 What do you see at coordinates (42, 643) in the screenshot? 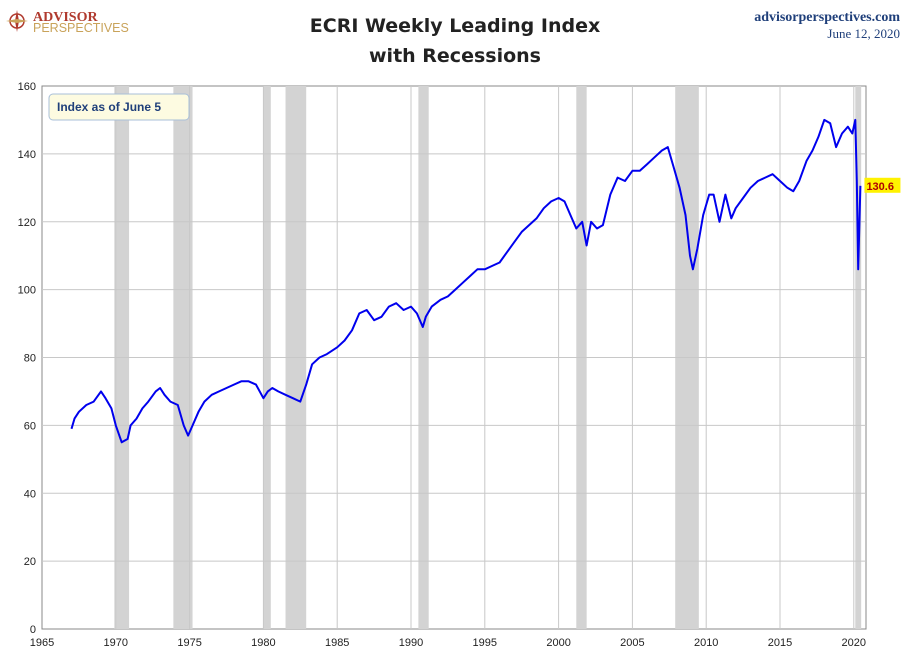
I see `x-tick-label: 1965` at bounding box center [42, 643].